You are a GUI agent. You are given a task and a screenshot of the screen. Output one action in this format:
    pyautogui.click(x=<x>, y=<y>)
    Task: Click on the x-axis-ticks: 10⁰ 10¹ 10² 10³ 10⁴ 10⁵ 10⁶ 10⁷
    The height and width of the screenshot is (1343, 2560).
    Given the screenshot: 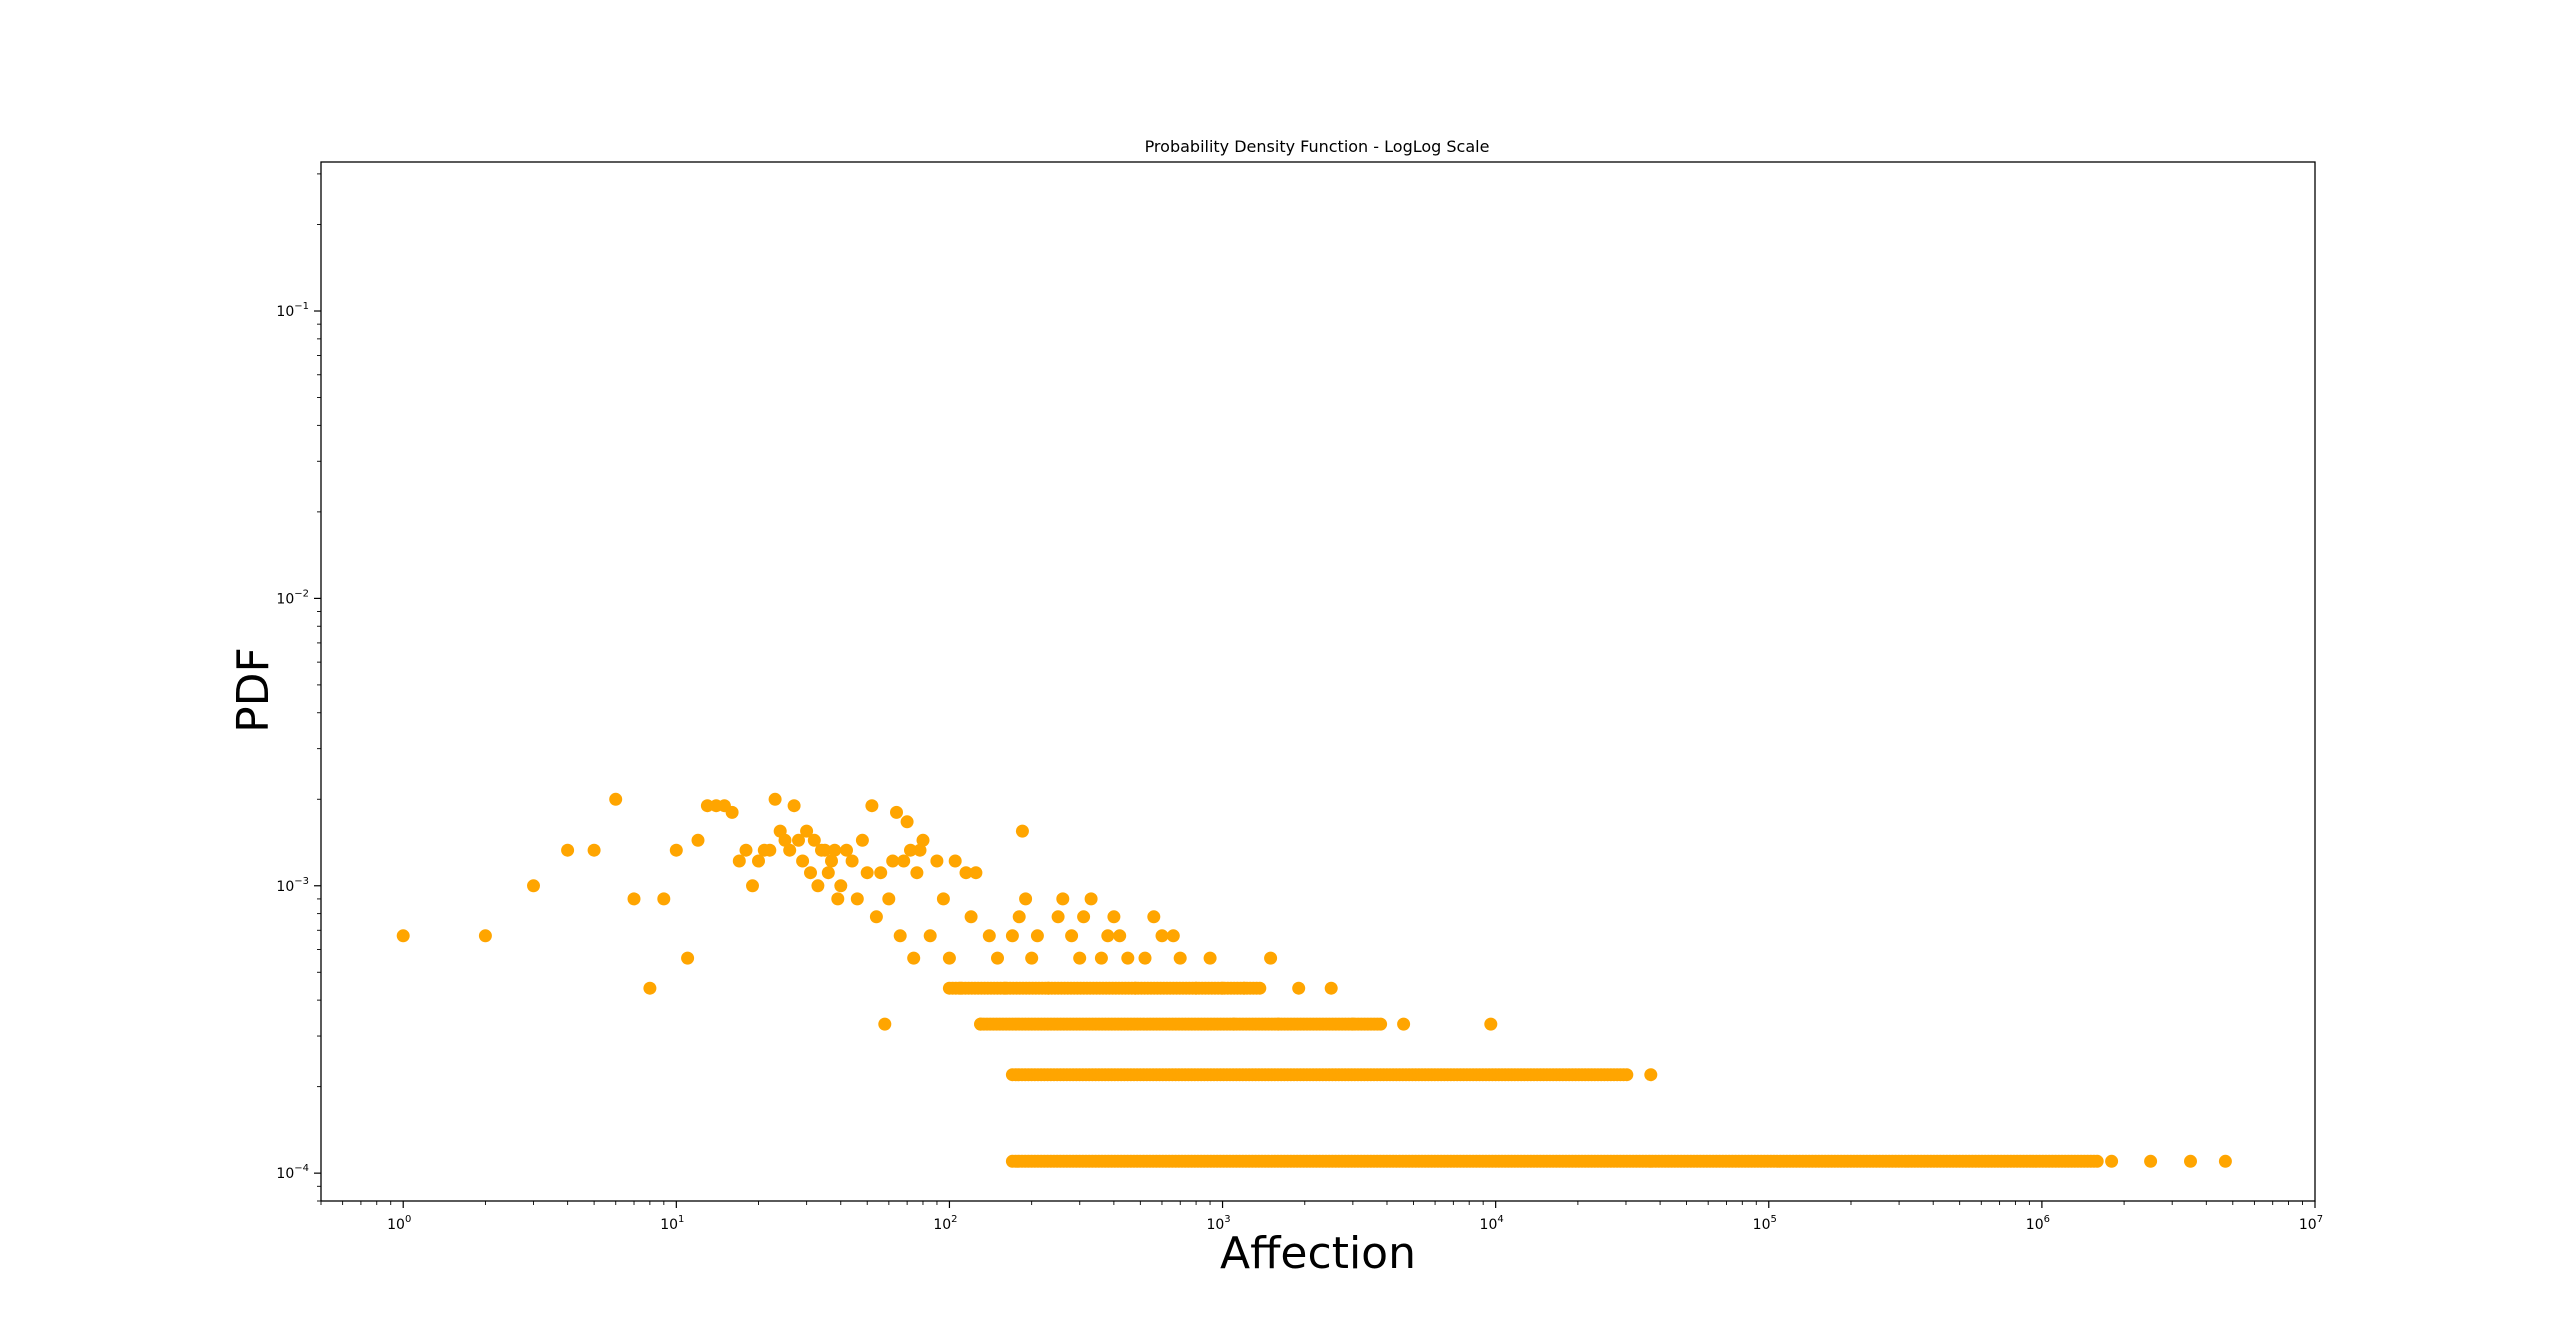 What is the action you would take?
    pyautogui.click(x=1321, y=1217)
    